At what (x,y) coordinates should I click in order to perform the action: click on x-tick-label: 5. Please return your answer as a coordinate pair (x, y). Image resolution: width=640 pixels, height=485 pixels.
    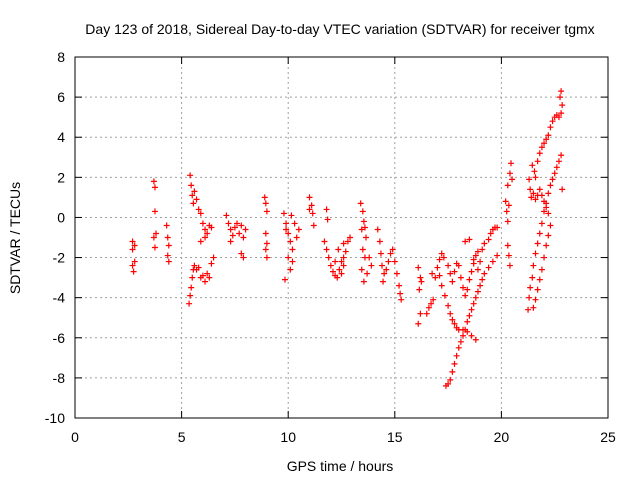
    Looking at the image, I should click on (182, 437).